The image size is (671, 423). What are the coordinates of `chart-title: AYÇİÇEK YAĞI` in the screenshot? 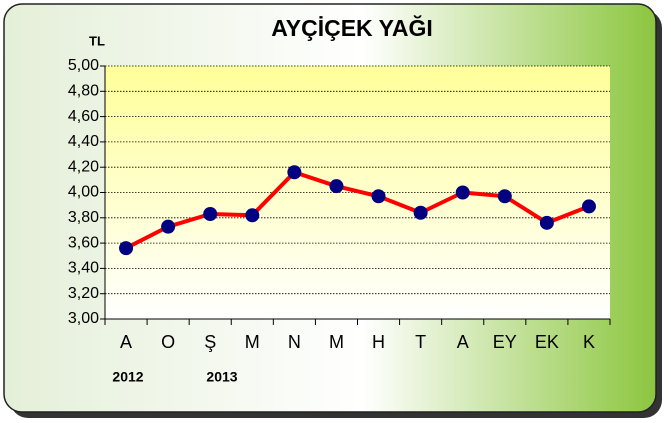 It's located at (352, 27).